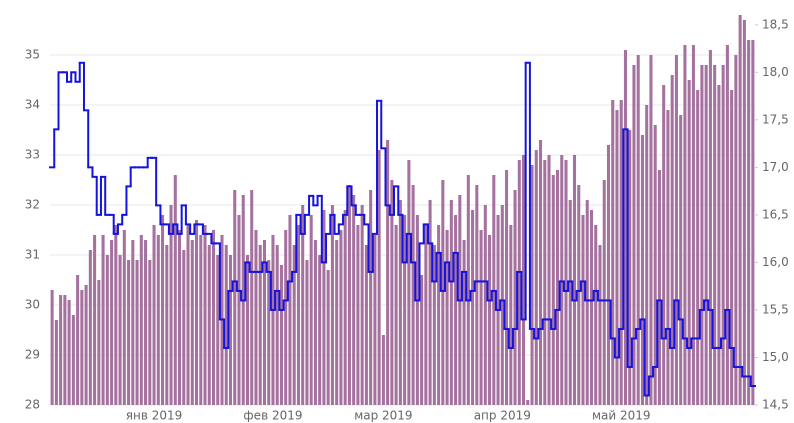 The image size is (794, 423). What do you see at coordinates (621, 416) in the screenshot?
I see `x-tick-label: май 2019` at bounding box center [621, 416].